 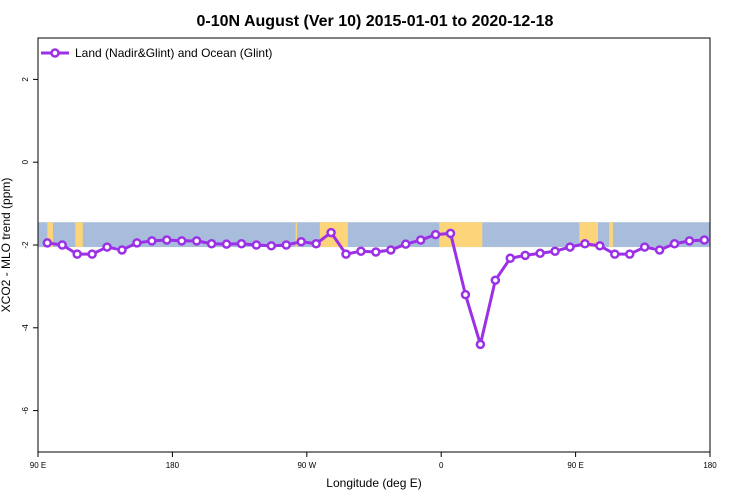 I want to click on x-axis-ticks: 90 E 180 90 W 0 90 E 180, so click(x=373, y=461).